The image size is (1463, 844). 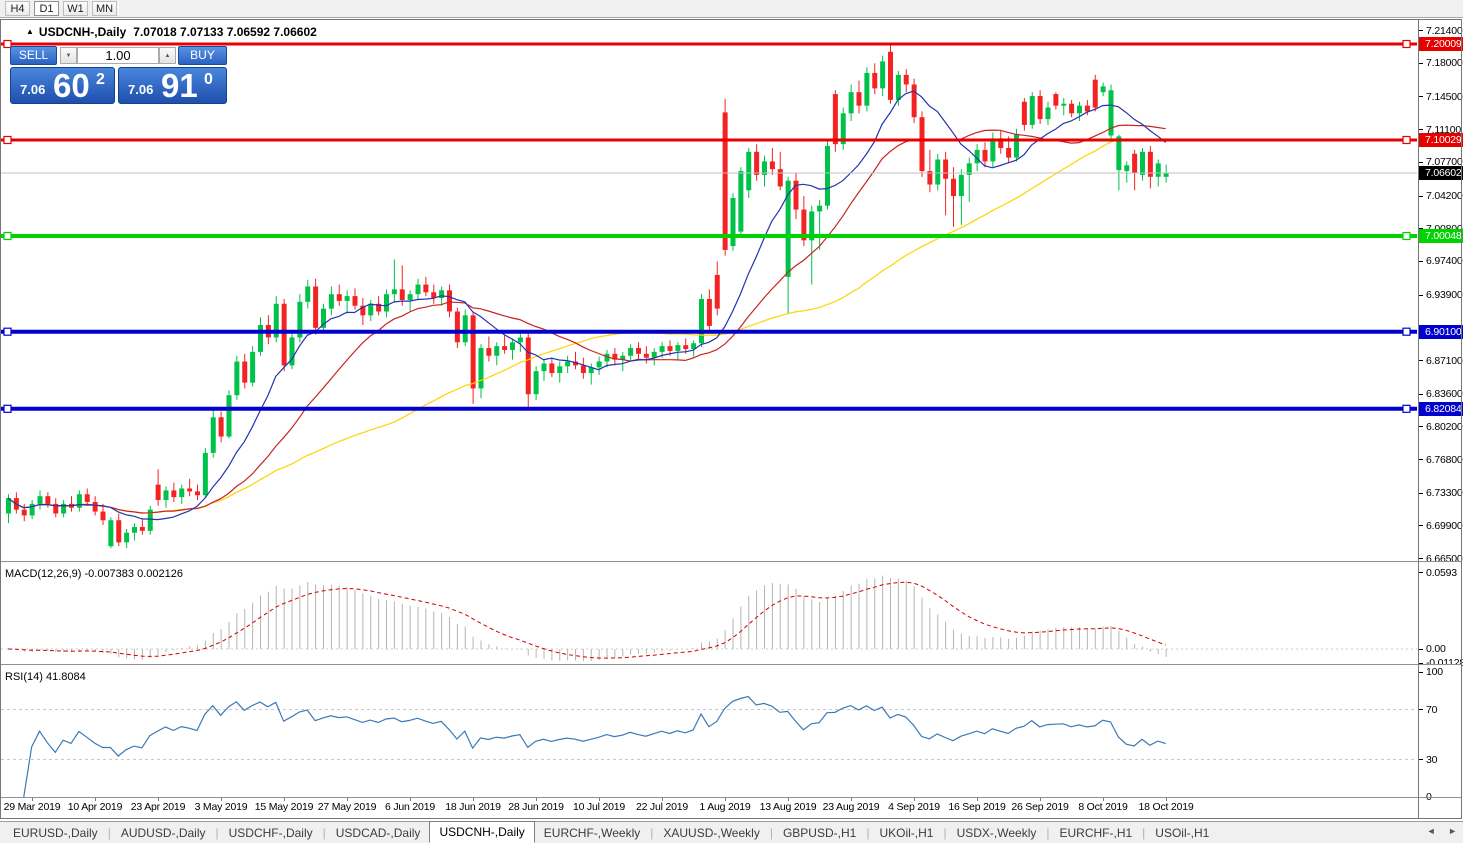 I want to click on date-label: 15 May 2019, so click(x=284, y=807).